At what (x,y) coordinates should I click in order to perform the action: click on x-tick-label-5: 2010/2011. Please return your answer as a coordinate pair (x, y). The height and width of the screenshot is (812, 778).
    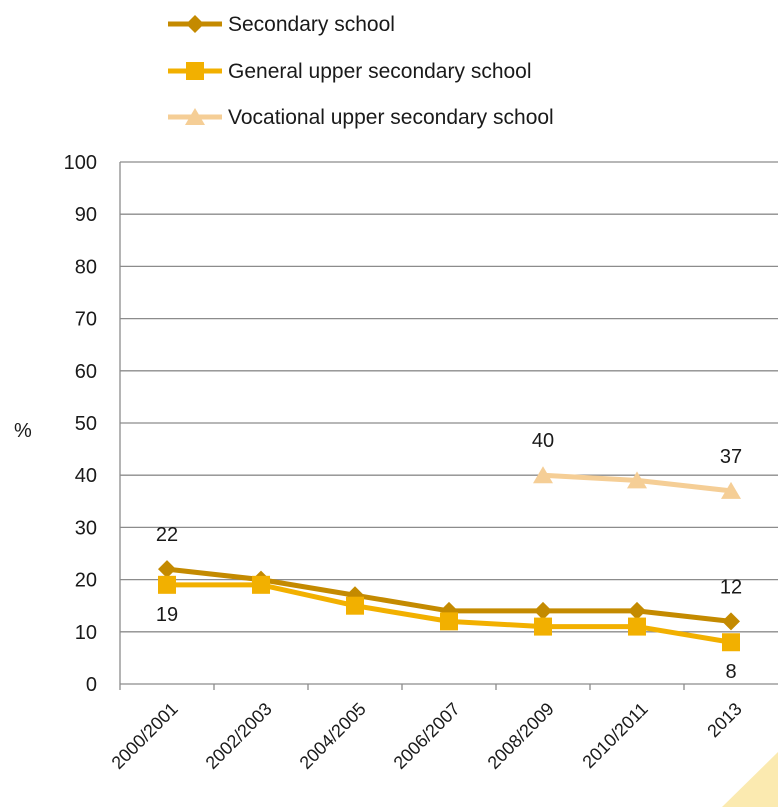
    Looking at the image, I should click on (614, 735).